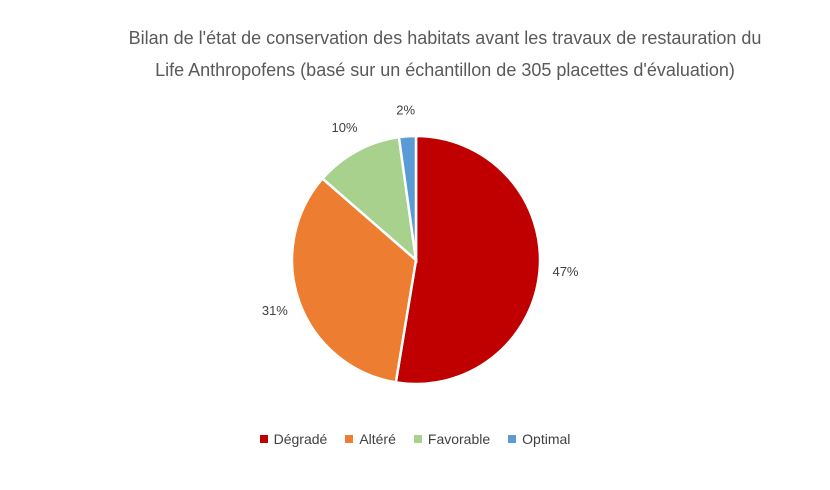 This screenshot has width=830, height=490. Describe the element at coordinates (546, 439) in the screenshot. I see `legend-label: Optimal` at that location.